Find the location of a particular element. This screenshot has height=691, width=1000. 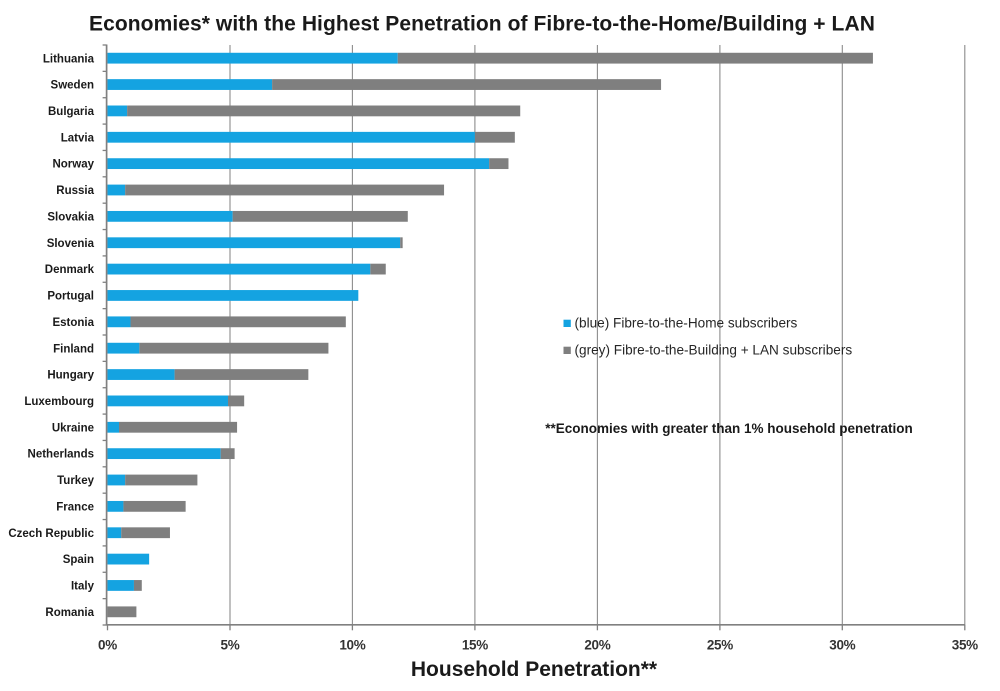

svg-text: Household Penetration** is located at coordinates (534, 669).